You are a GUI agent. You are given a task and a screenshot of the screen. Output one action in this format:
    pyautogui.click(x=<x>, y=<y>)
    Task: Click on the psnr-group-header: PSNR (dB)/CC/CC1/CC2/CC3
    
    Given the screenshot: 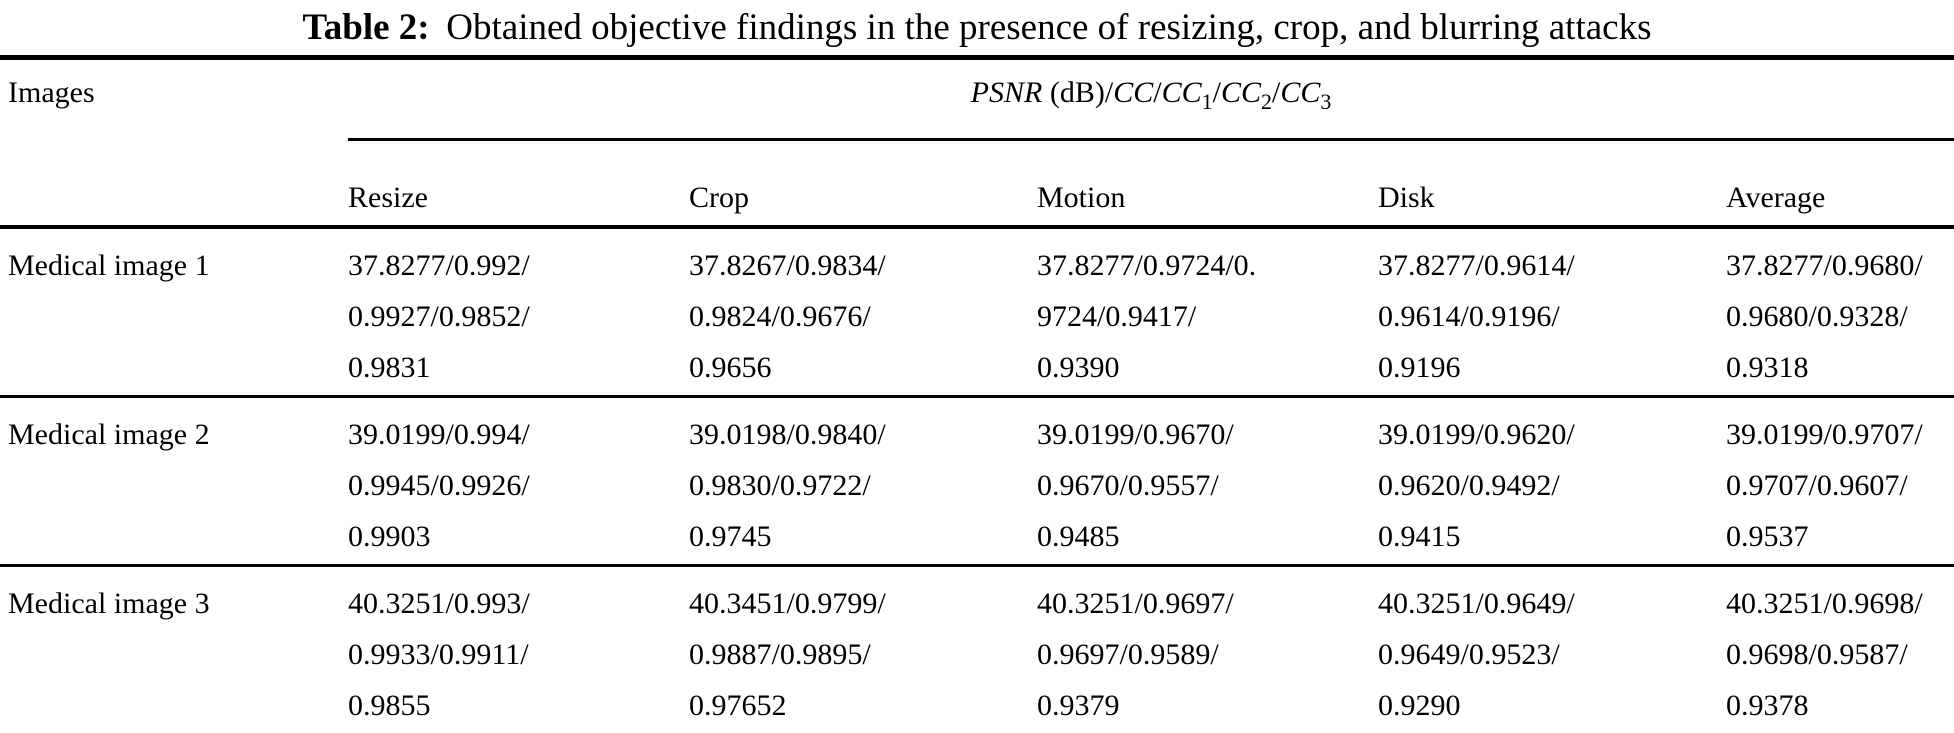 What is the action you would take?
    pyautogui.click(x=1151, y=99)
    